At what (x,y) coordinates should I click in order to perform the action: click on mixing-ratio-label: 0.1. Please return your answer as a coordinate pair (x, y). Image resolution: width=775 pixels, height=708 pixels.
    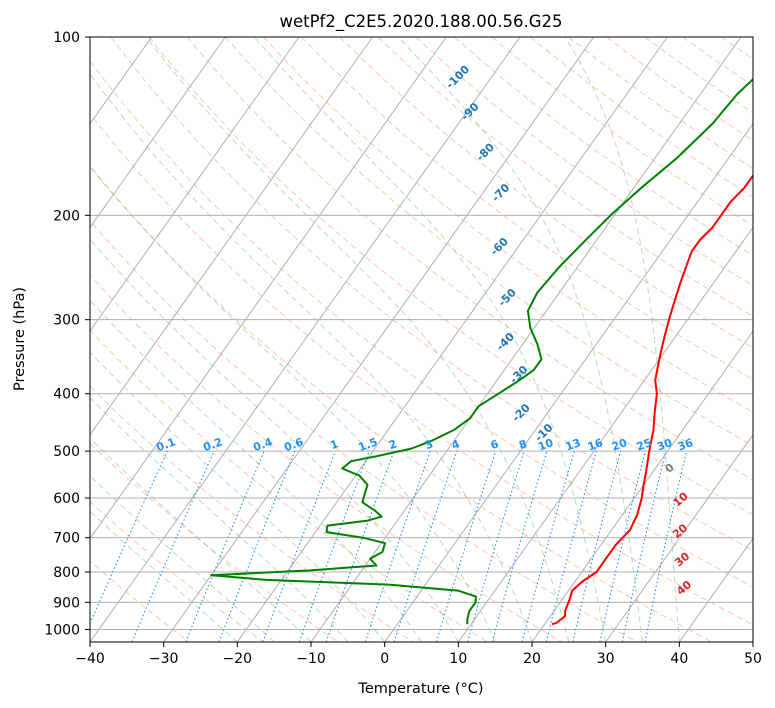
    Looking at the image, I should click on (166, 444).